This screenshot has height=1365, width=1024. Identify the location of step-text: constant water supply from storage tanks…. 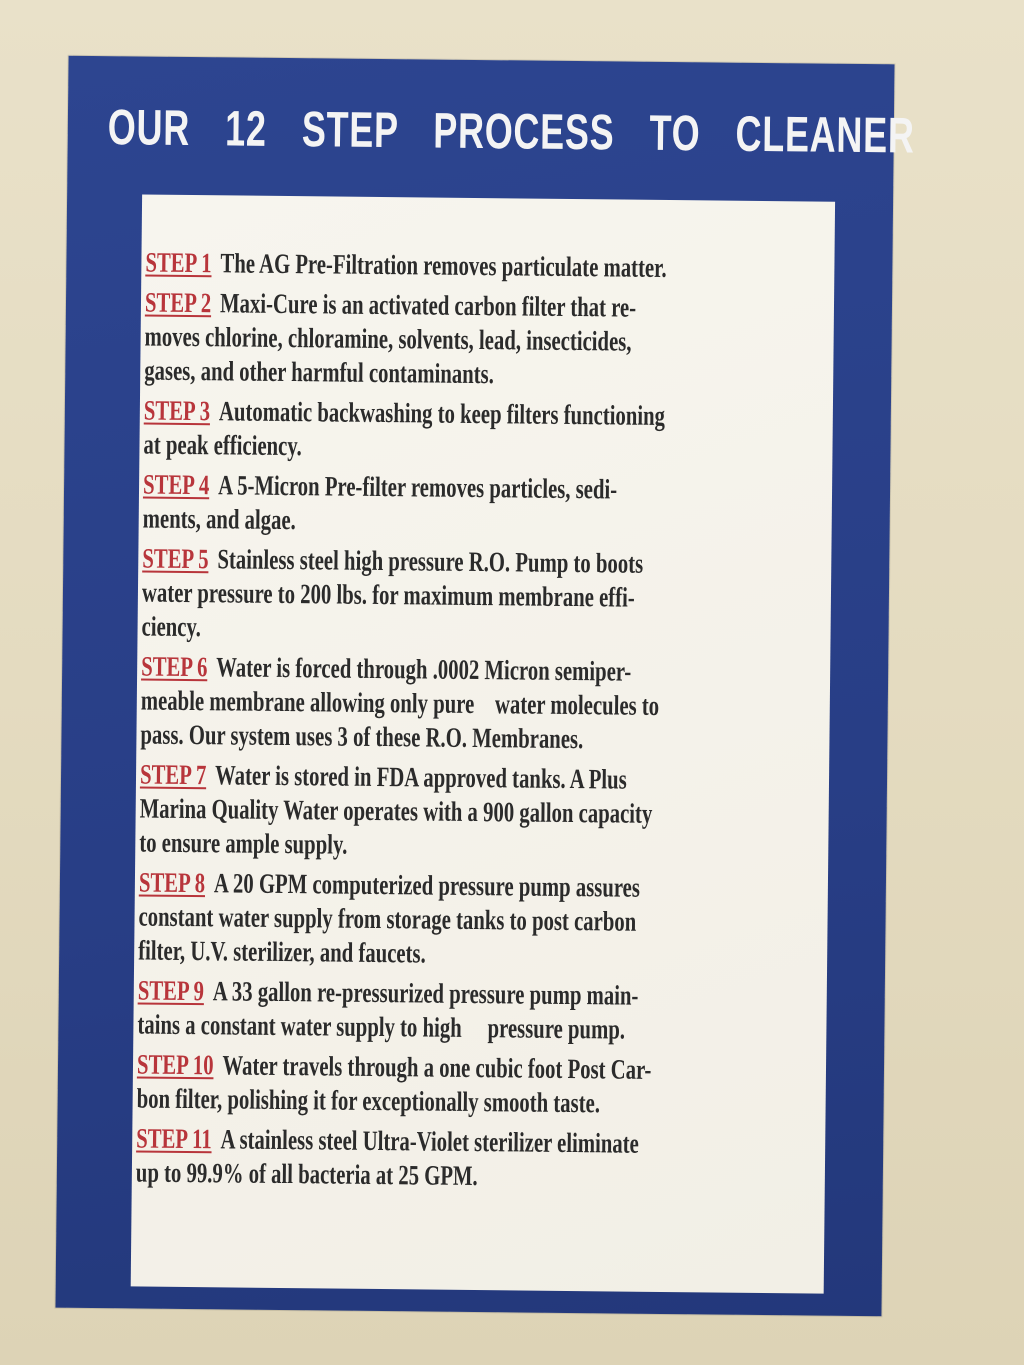
(387, 919).